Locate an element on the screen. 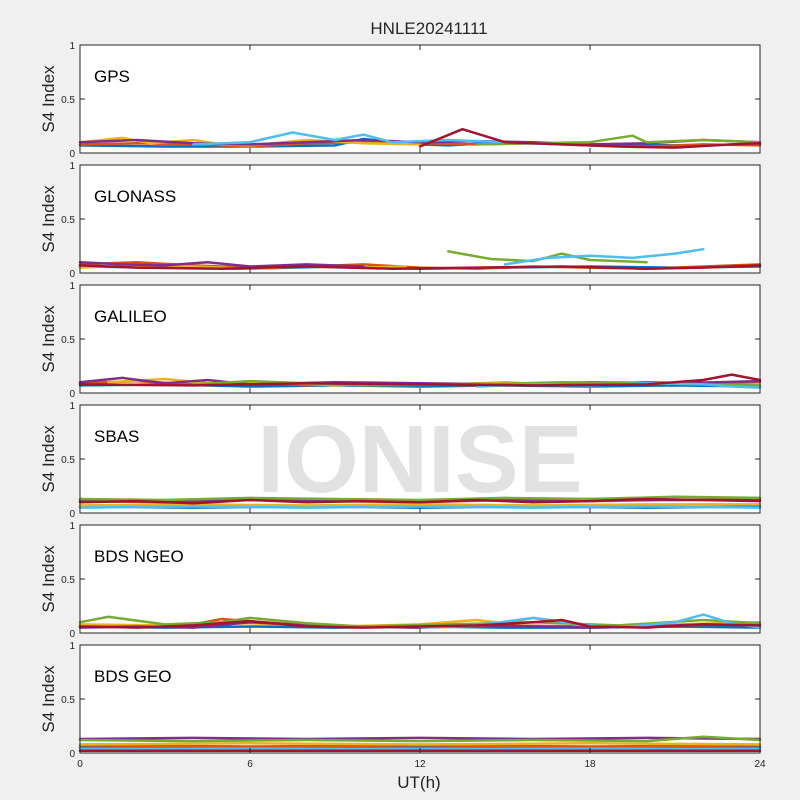 The height and width of the screenshot is (800, 800). panel-galileo: 0 0.5 1 S4 Index GALILEO is located at coordinates (400, 340).